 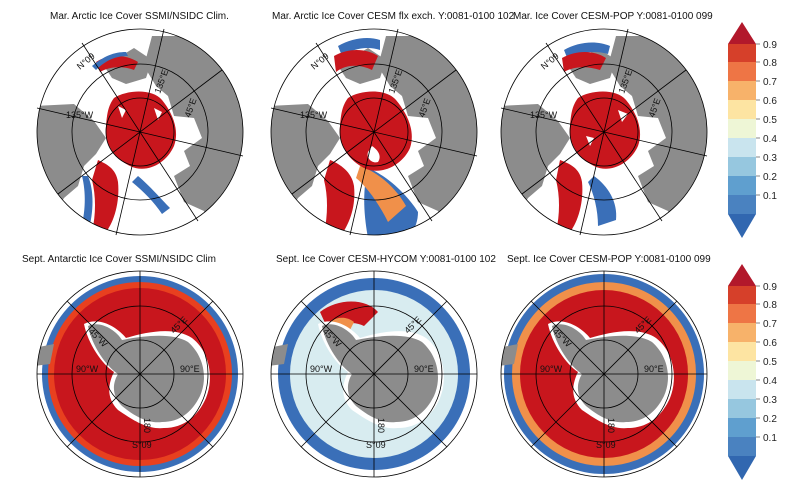 What do you see at coordinates (139, 16) in the screenshot?
I see `panel-title-1: Mar. Arctic Ice Cover SSMI/NSIDC Clim.` at bounding box center [139, 16].